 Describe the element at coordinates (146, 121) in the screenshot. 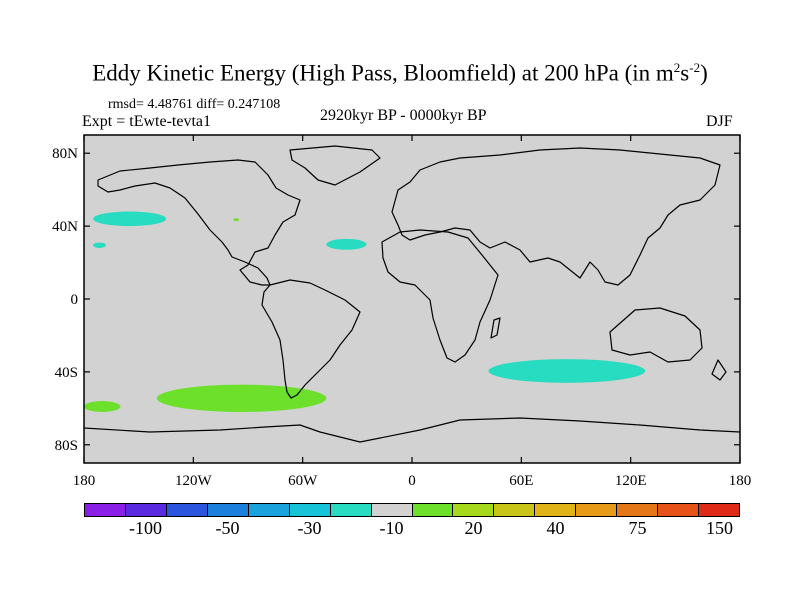

I see `experiment-label: Expt = tEwte-tevta1` at that location.